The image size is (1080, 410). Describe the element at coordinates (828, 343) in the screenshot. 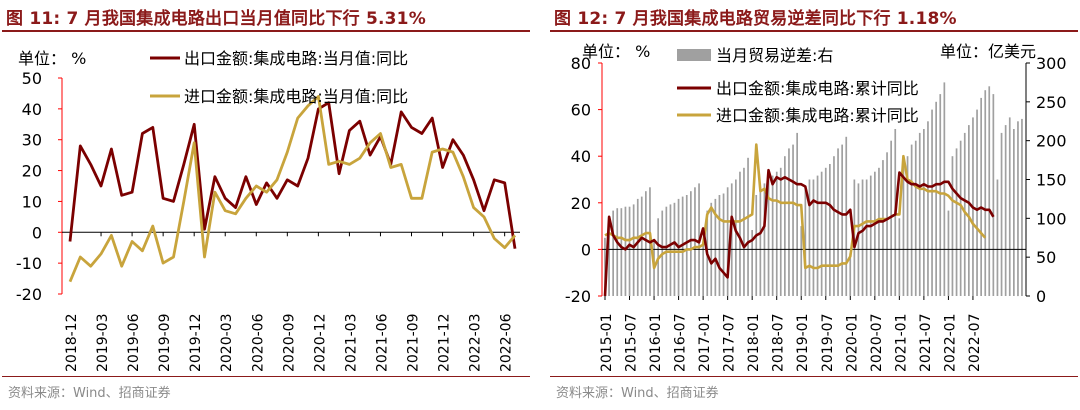

I see `x-tick-label: 2019-07` at that location.